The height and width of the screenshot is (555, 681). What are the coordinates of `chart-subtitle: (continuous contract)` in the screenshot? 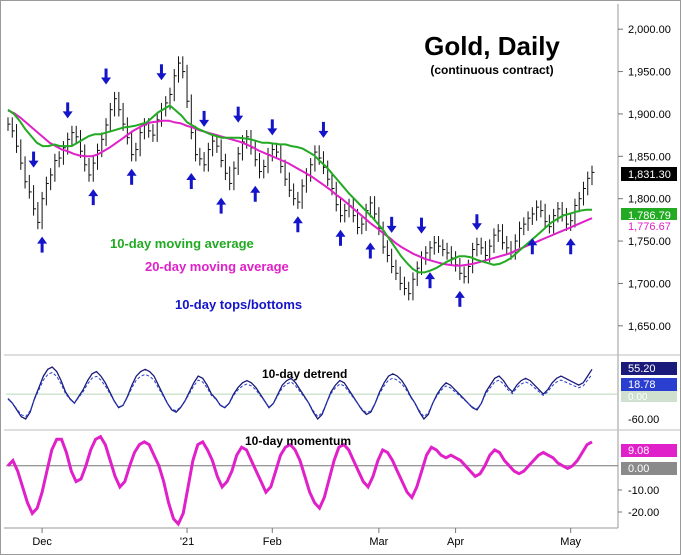 It's located at (491, 70).